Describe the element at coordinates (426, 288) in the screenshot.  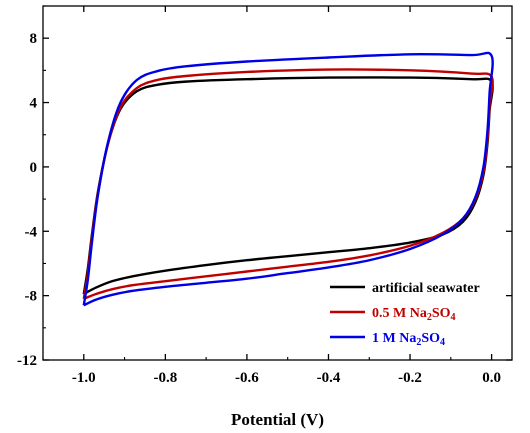
I see `legend-label: artificial seawater` at that location.